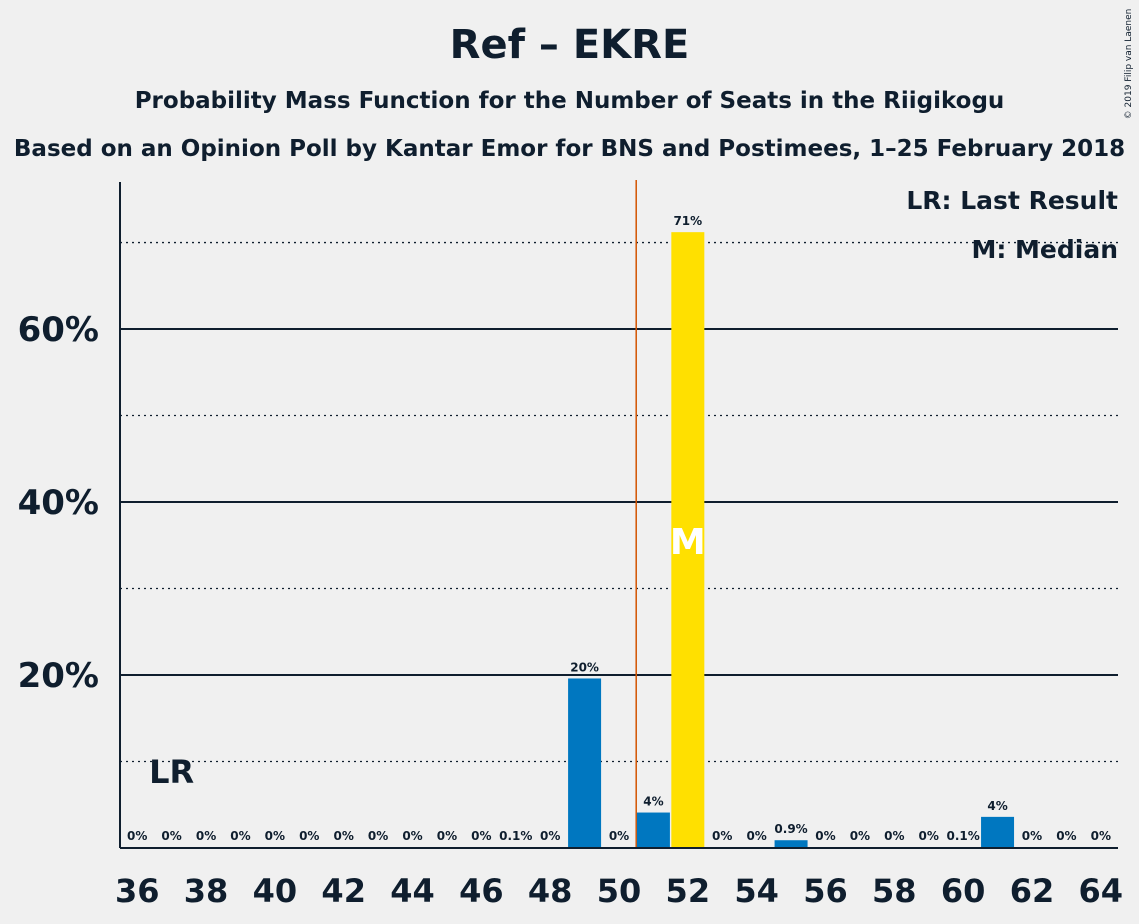 The image size is (1139, 924). Describe the element at coordinates (171, 772) in the screenshot. I see `last-result-marker: LR` at that location.